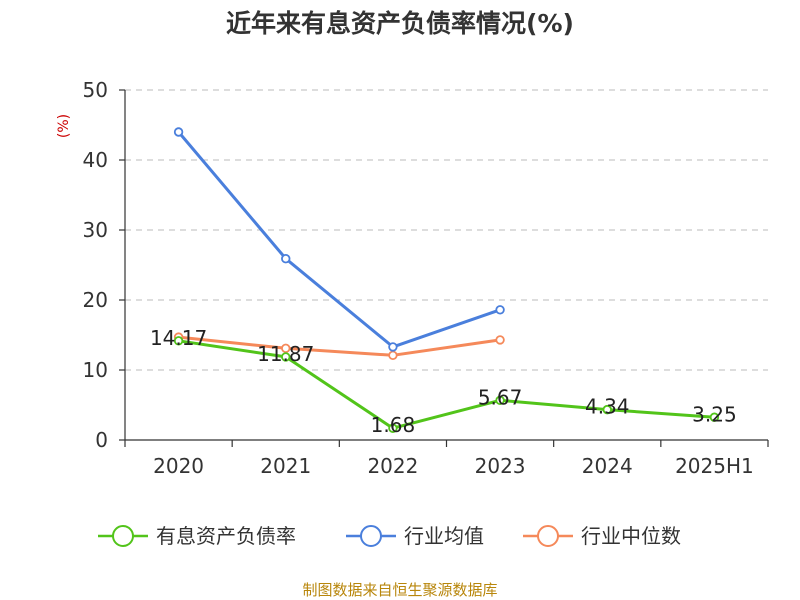 This screenshot has width=800, height=600. I want to click on data-label: 14.17, so click(178, 338).